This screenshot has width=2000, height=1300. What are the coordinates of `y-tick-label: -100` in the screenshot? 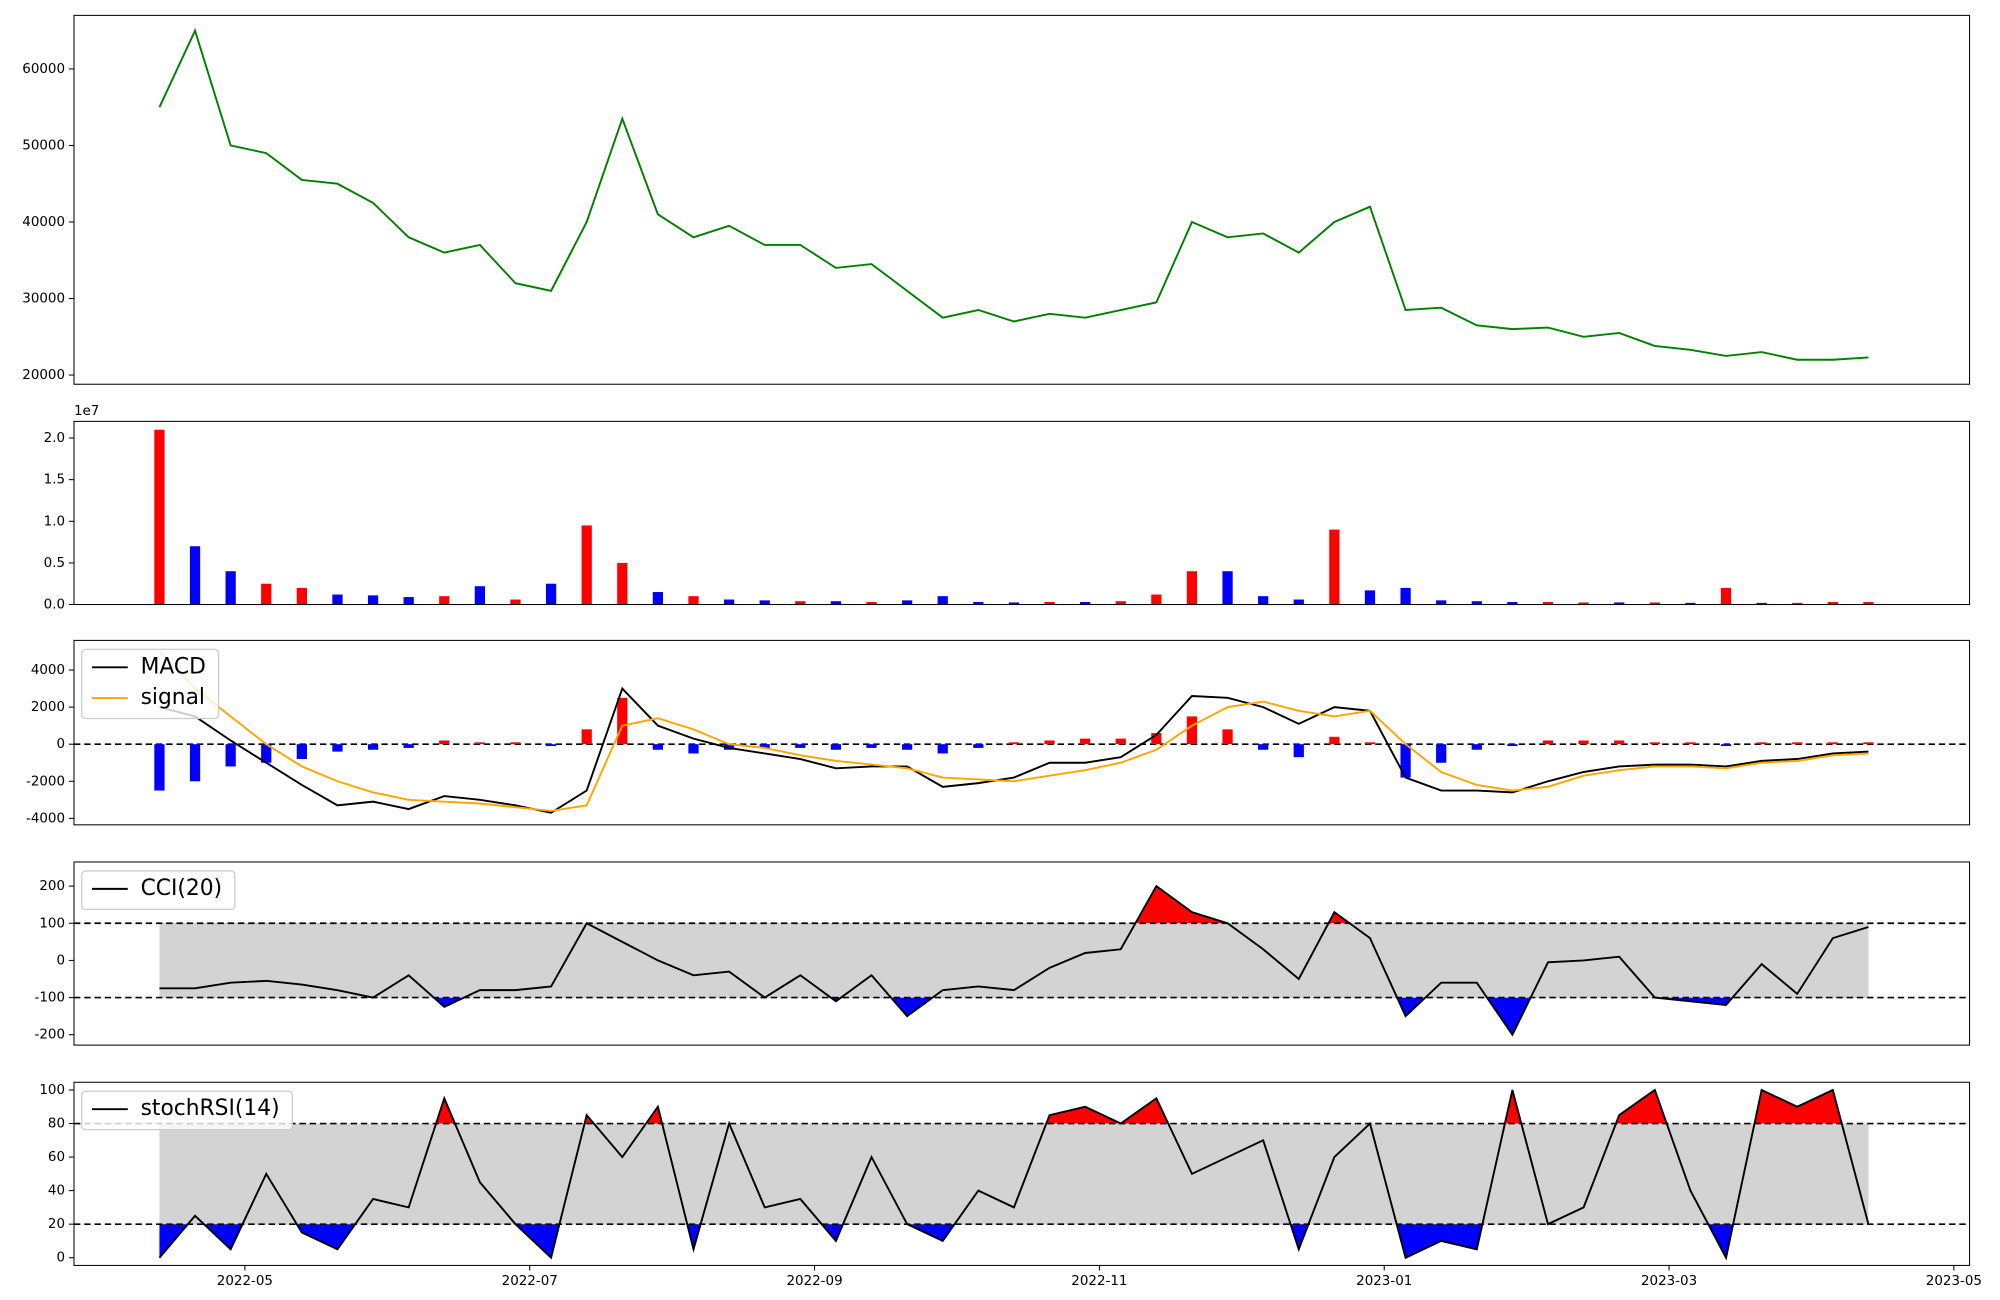 It's located at (50, 998).